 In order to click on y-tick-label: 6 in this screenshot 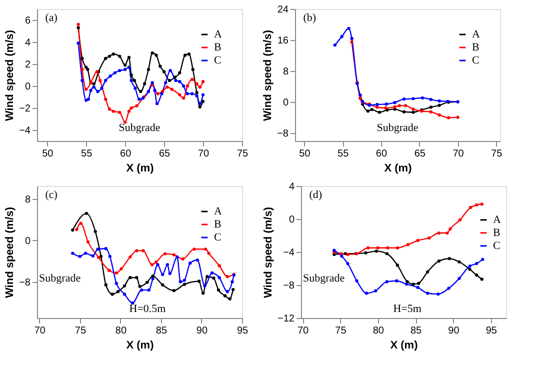, I will do `click(27, 21)`.